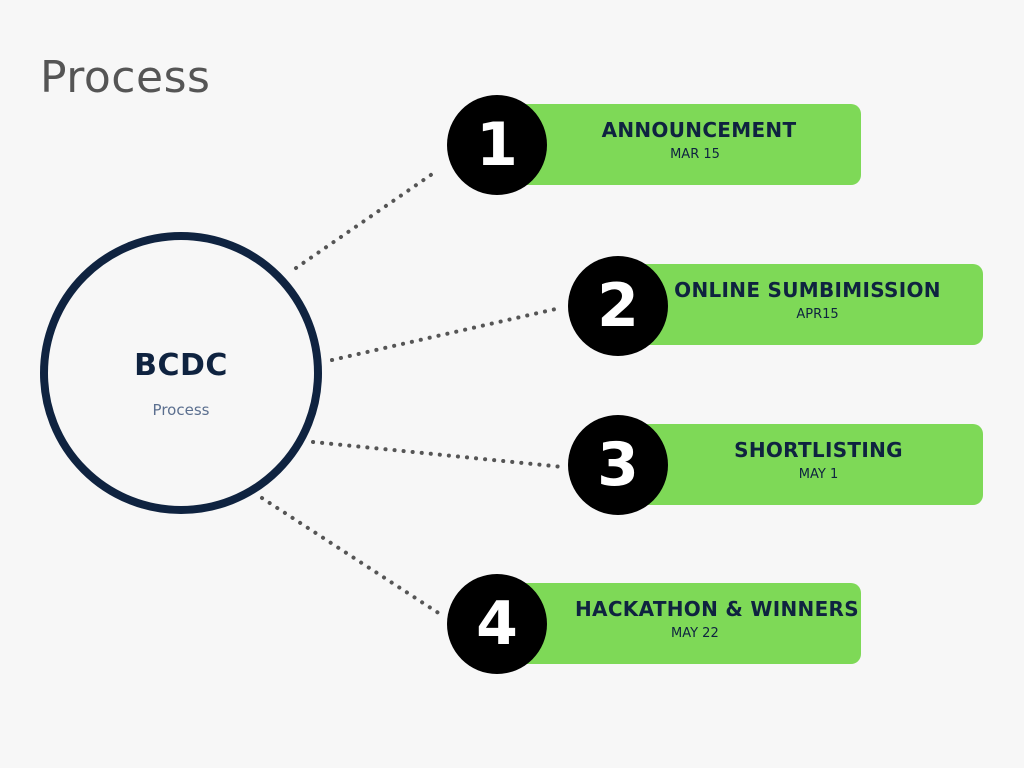 The width and height of the screenshot is (1024, 768). What do you see at coordinates (683, 623) in the screenshot?
I see `step-card-hackathon-winners: HACKATHON & WINNERS MAY 22` at bounding box center [683, 623].